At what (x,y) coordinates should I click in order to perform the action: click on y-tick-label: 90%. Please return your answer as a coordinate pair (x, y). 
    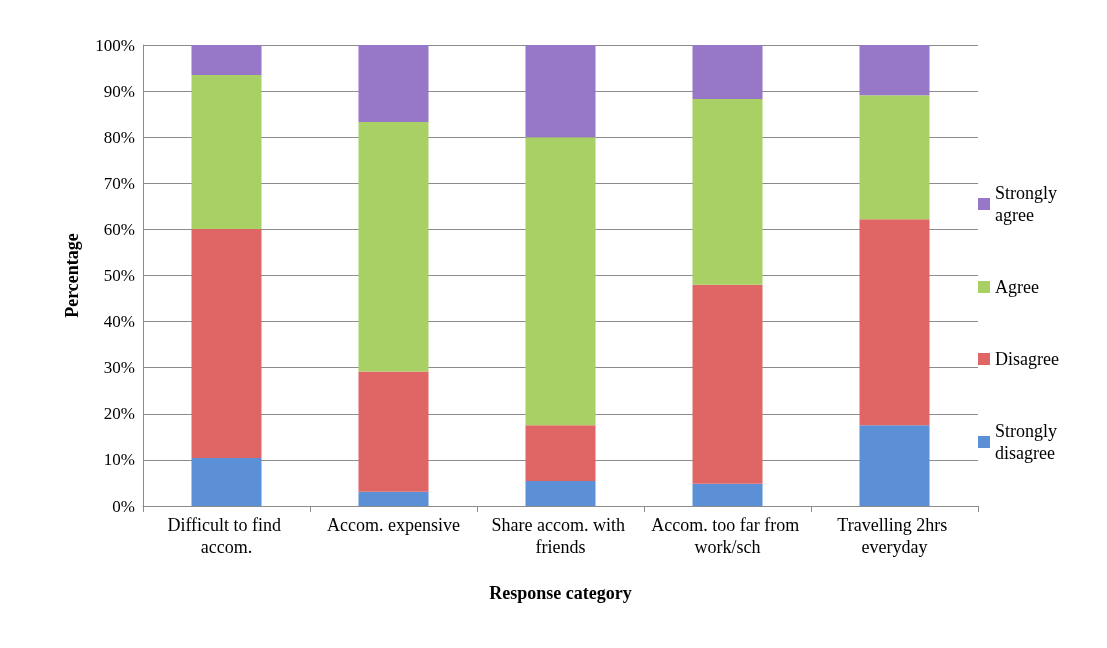
    Looking at the image, I should click on (119, 91).